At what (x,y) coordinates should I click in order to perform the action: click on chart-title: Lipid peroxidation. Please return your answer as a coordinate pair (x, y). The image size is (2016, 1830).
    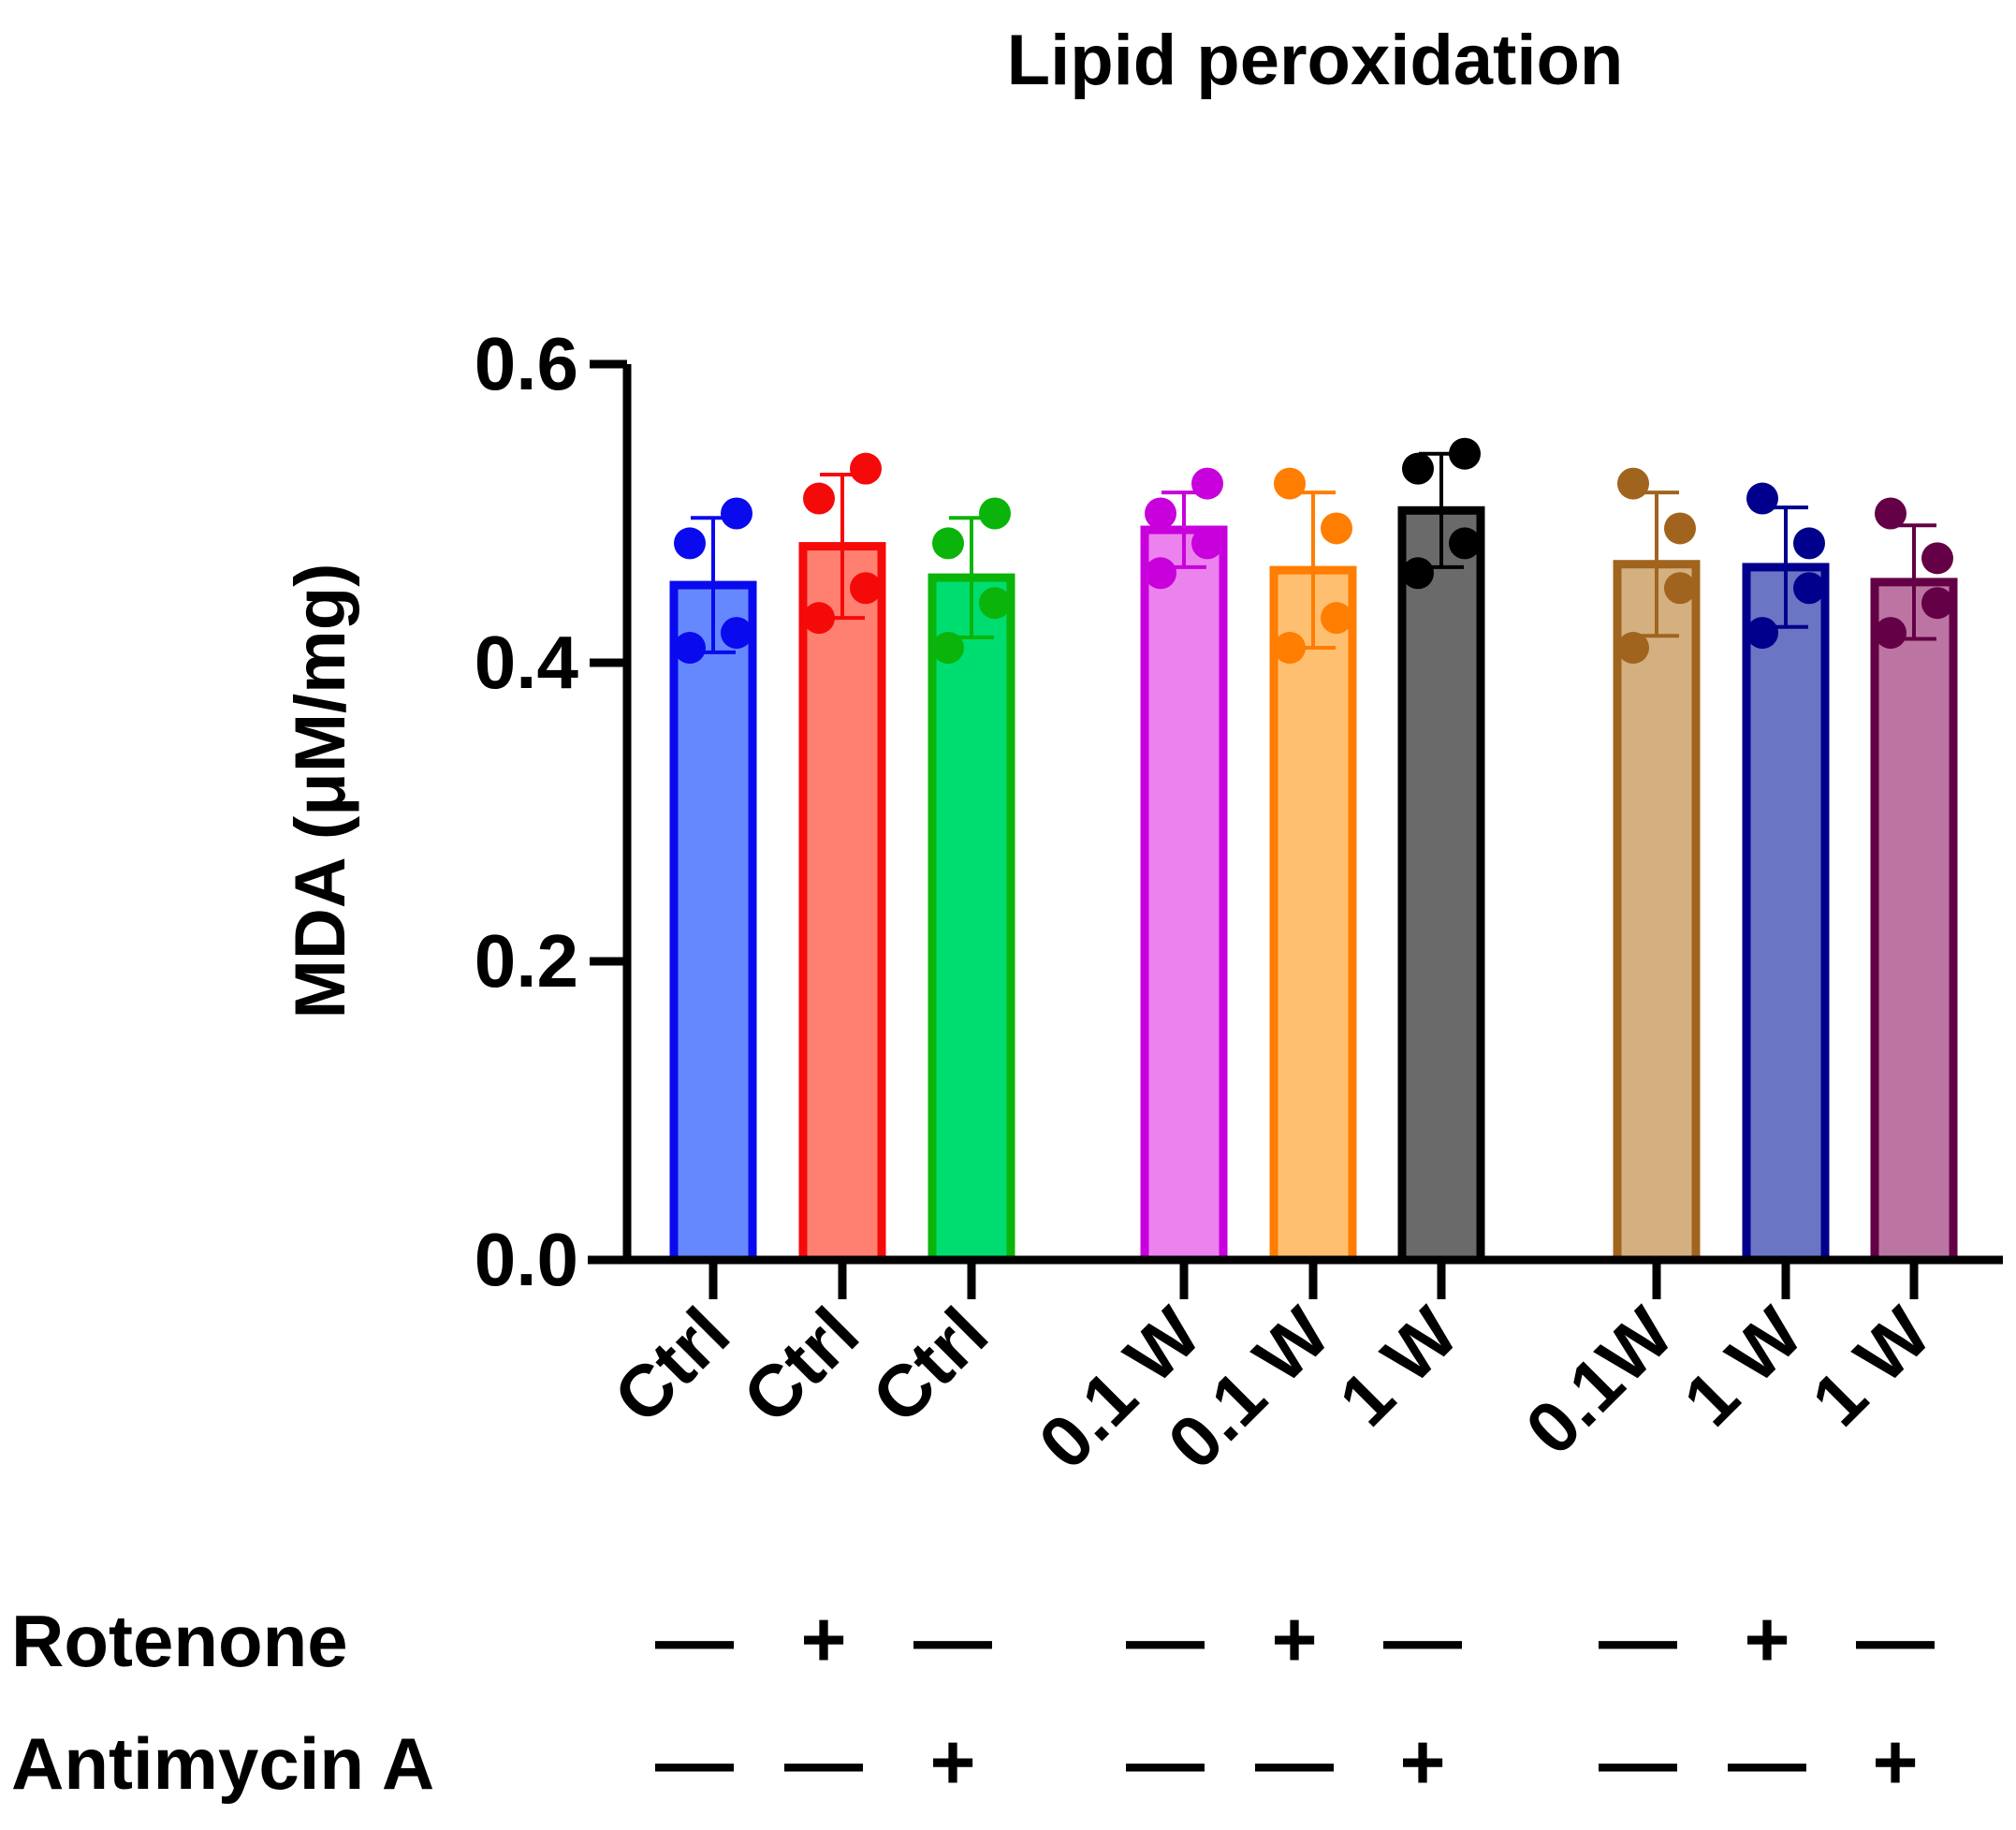
    Looking at the image, I should click on (1315, 60).